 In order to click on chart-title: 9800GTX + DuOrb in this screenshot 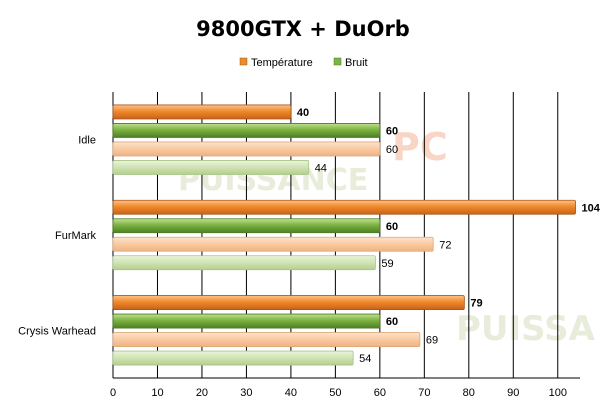, I will do `click(303, 29)`.